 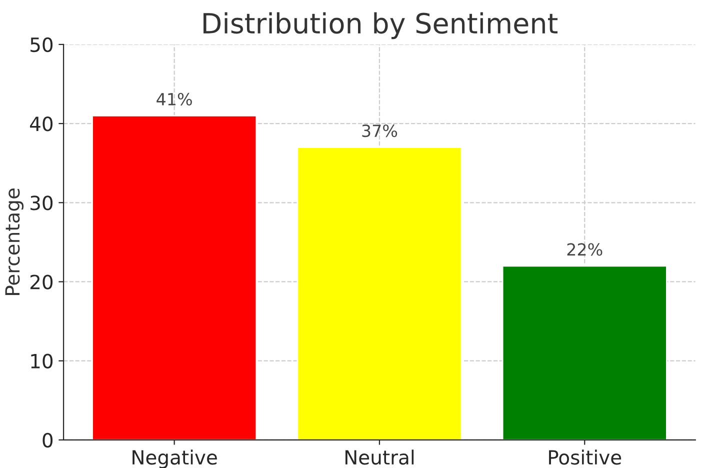 What do you see at coordinates (47, 440) in the screenshot?
I see `y-tick-label: 0` at bounding box center [47, 440].